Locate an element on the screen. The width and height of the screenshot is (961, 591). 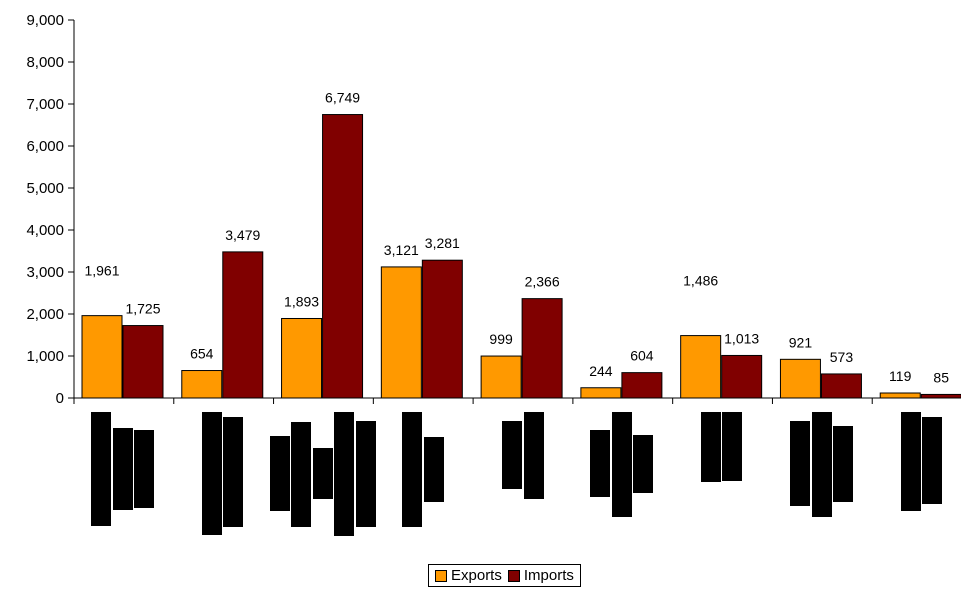
legend-label-exports: Exports is located at coordinates (476, 575).